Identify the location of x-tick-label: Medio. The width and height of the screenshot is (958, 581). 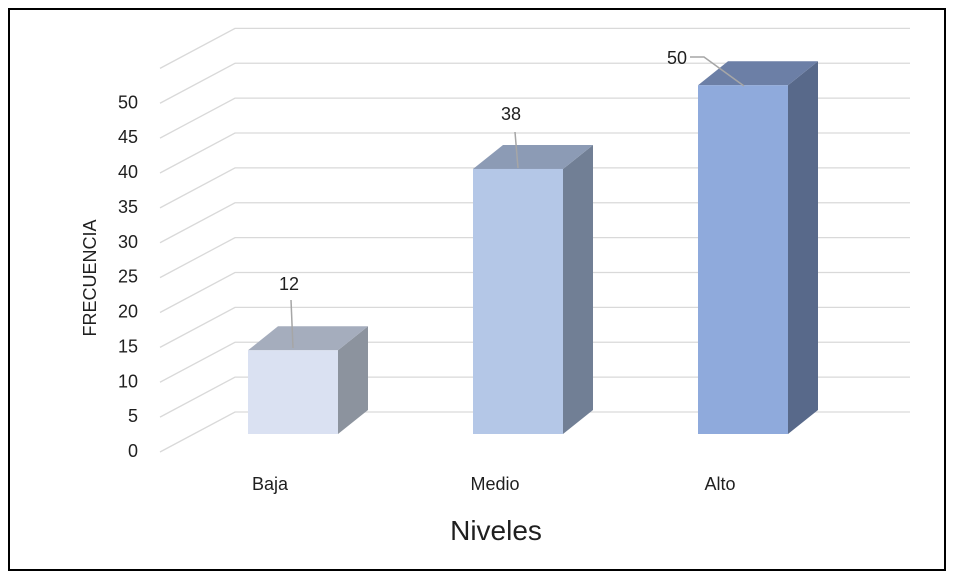
(494, 484).